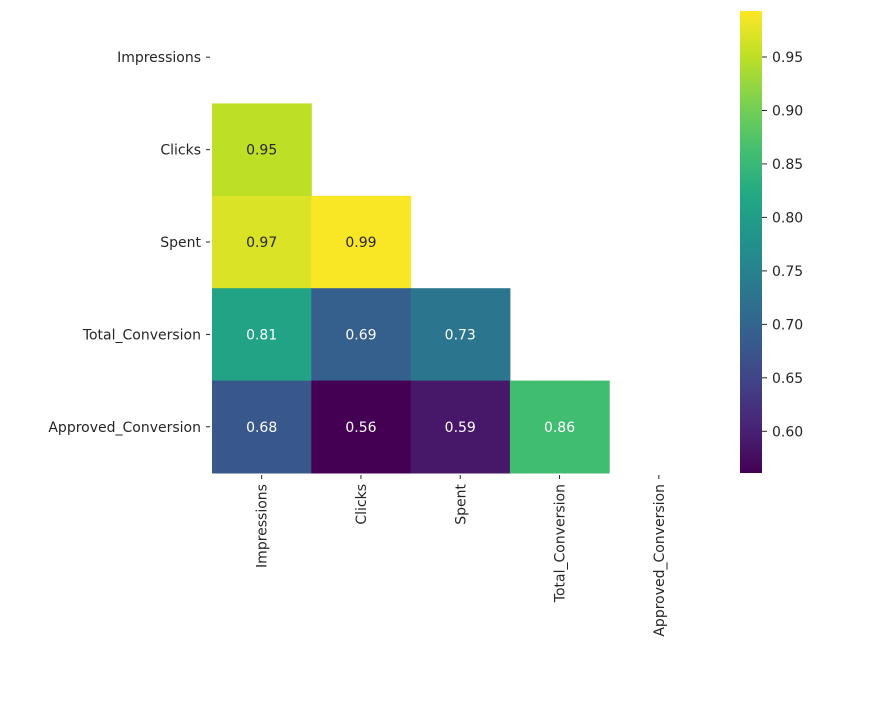 The width and height of the screenshot is (883, 701). I want to click on cell-annotation: 0.97, so click(261, 243).